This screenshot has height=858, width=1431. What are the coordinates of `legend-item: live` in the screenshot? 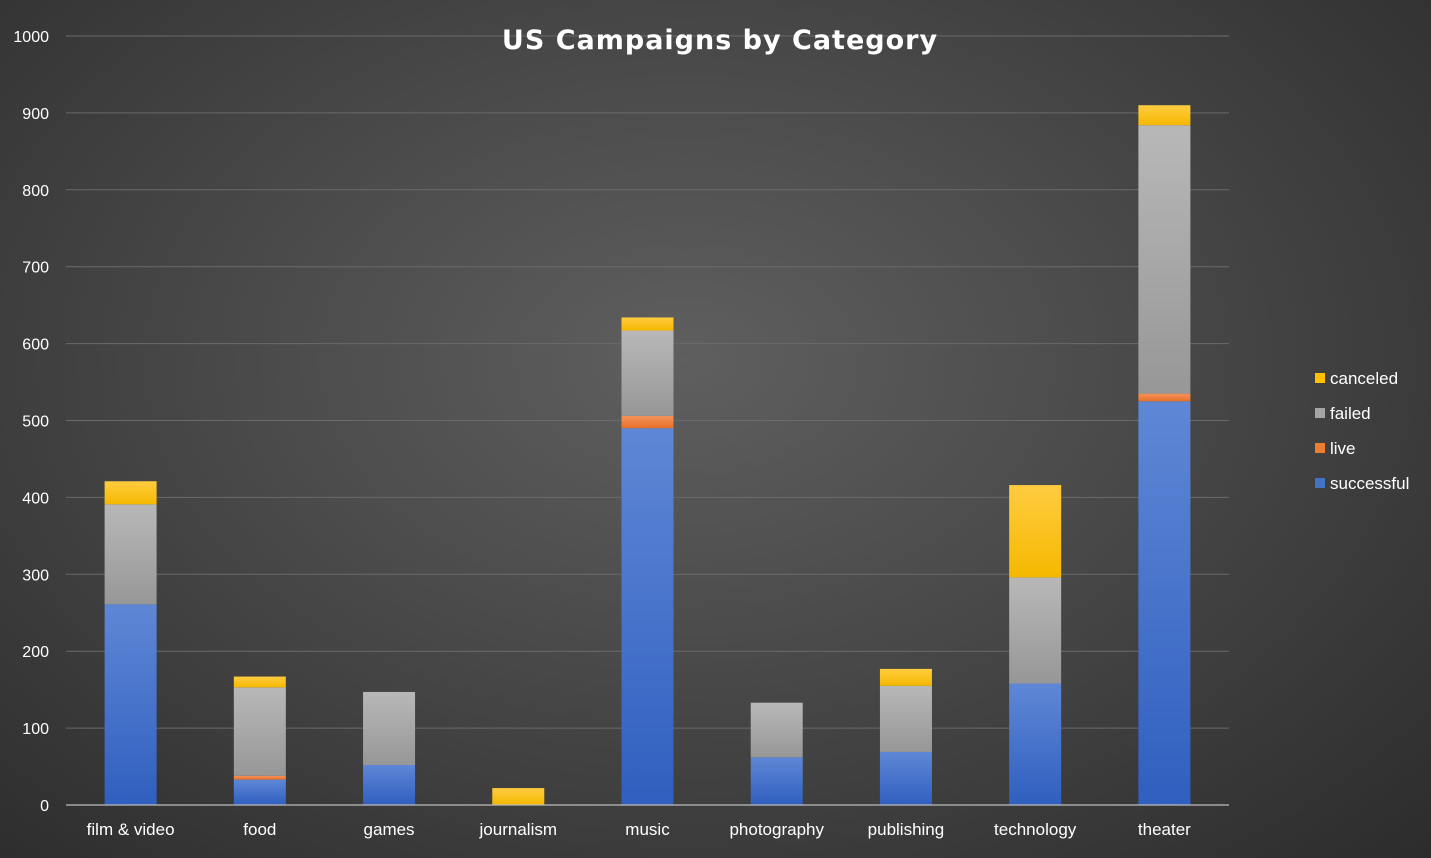 It's located at (1335, 448).